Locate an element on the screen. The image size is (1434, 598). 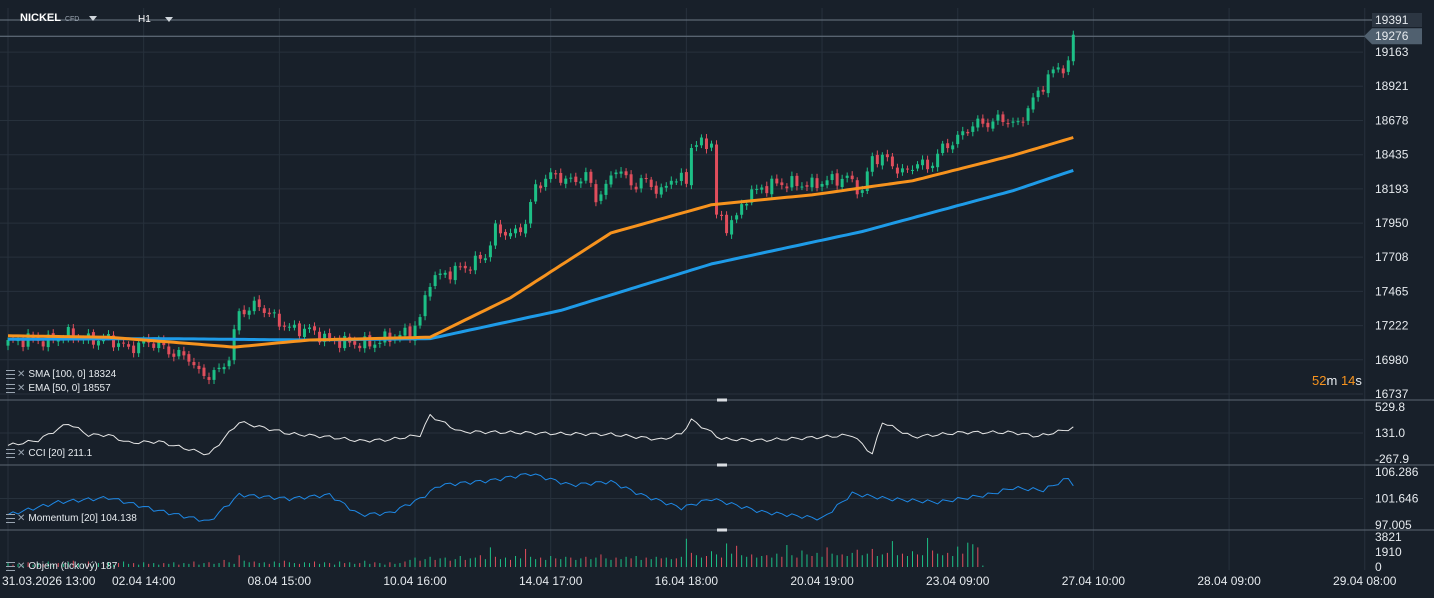
symbol-suffix: CFD is located at coordinates (72, 19).